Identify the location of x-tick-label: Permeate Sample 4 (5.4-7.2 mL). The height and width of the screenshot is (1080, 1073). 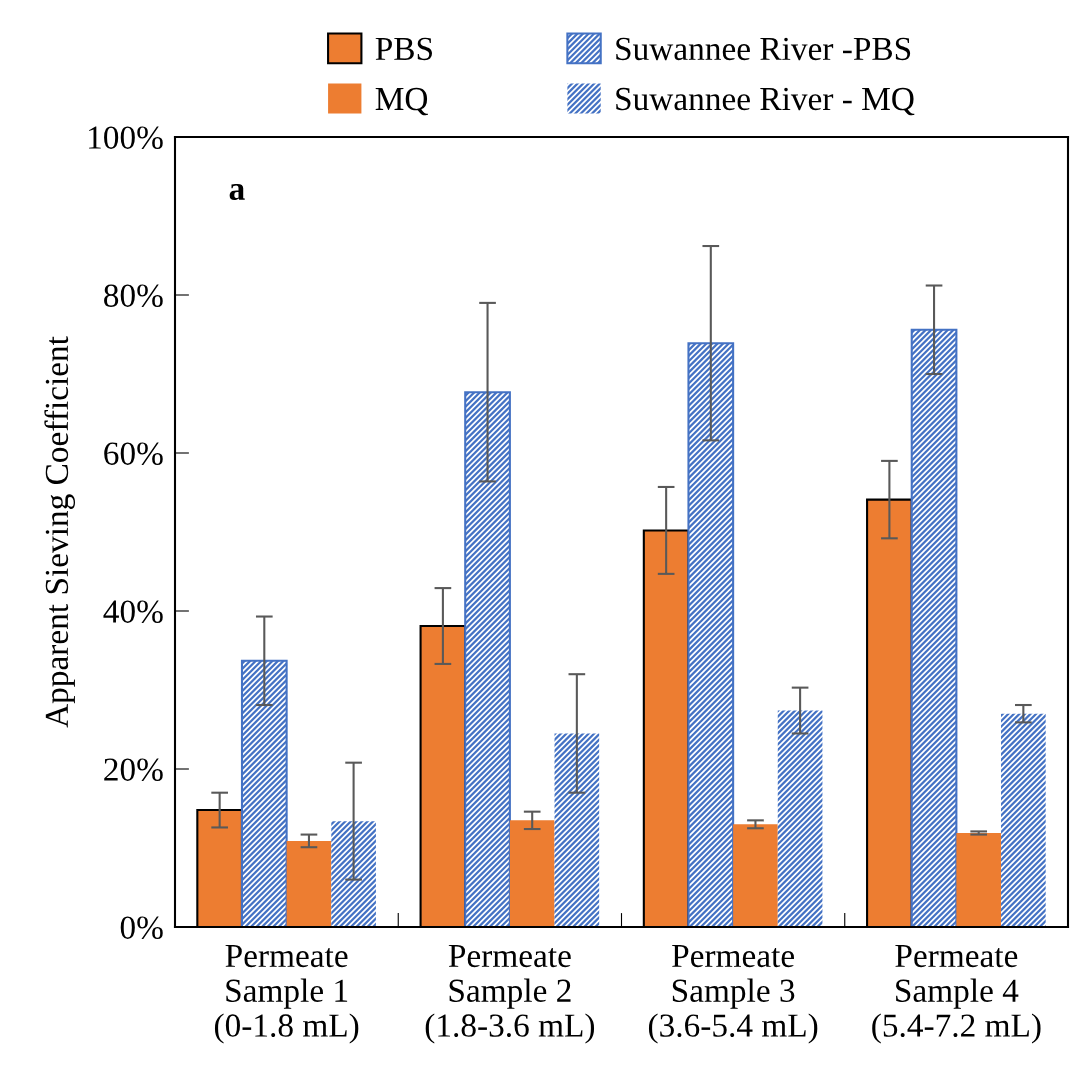
(956, 994).